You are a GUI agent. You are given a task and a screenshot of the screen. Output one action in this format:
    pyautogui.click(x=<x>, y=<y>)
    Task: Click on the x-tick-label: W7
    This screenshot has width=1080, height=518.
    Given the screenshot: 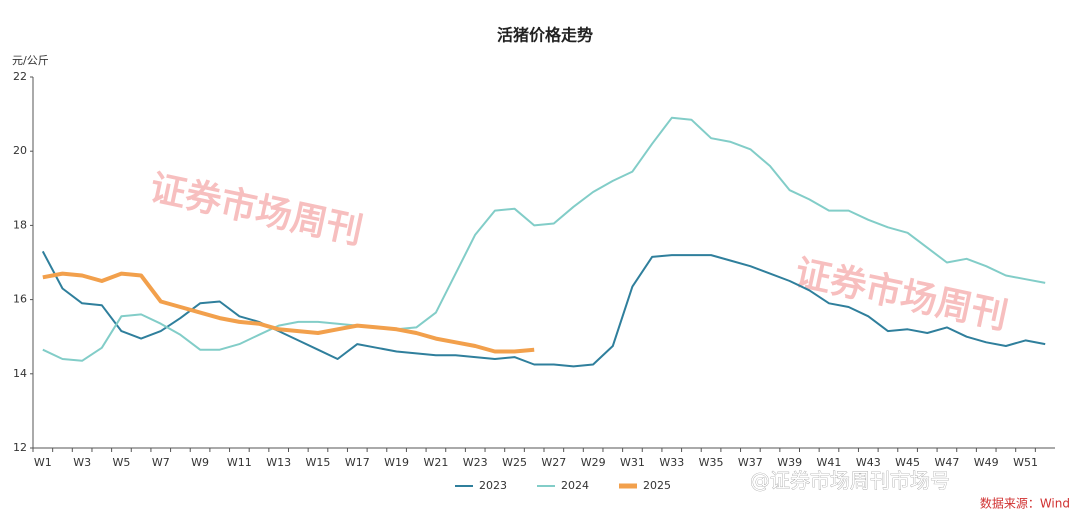 What is the action you would take?
    pyautogui.click(x=161, y=462)
    